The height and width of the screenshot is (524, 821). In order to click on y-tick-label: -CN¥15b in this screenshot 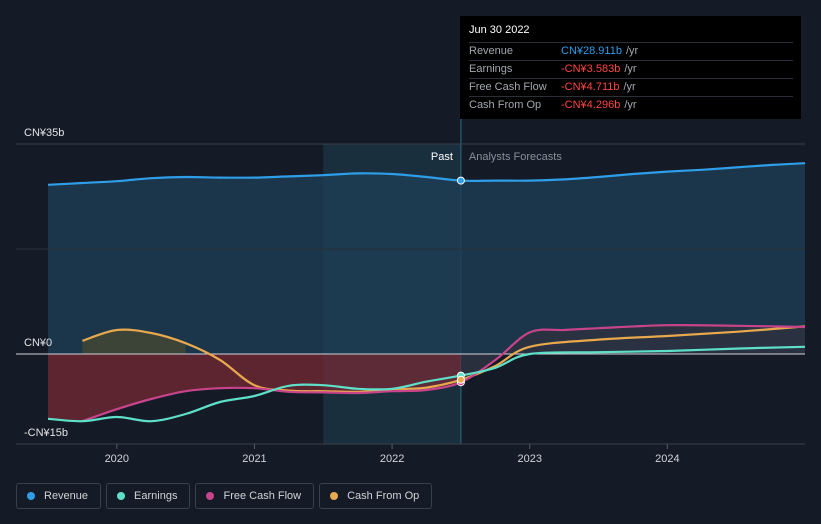, I will do `click(46, 433)`.